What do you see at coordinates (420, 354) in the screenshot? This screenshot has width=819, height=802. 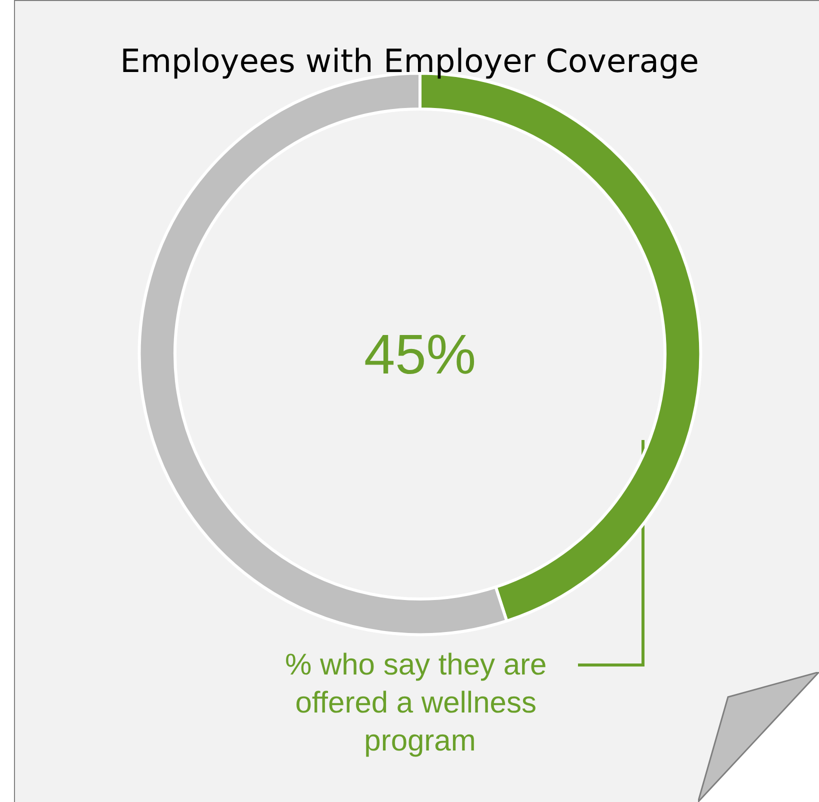 I see `data-label: 45%` at bounding box center [420, 354].